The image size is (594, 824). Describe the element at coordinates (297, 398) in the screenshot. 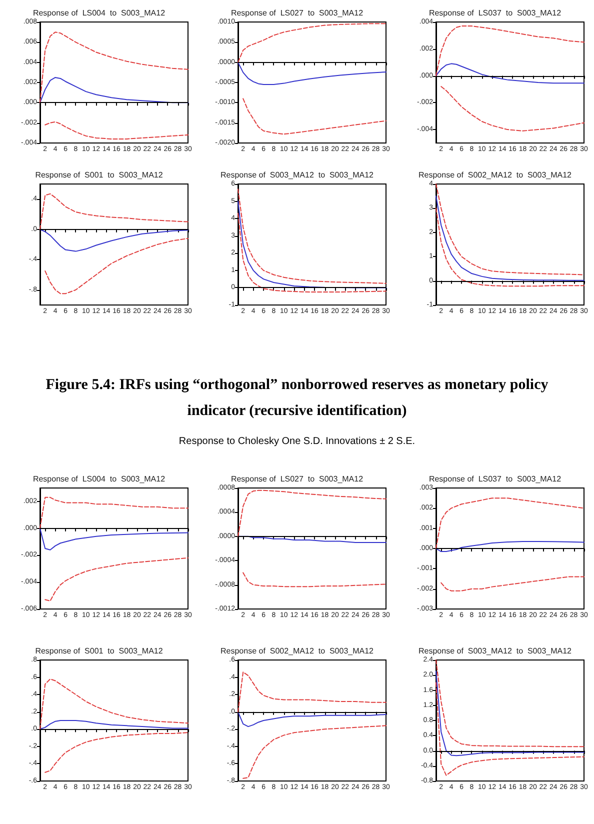

I see `caption: Figure 5.4: IRFs using “orthogonal” nonborrowed reserves as monetary policy indicator (recursive identification)` at that location.